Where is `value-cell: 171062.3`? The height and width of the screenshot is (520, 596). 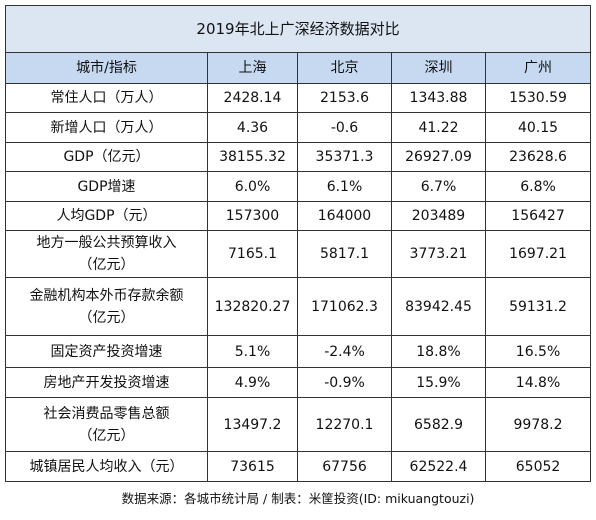 value-cell: 171062.3 is located at coordinates (344, 306).